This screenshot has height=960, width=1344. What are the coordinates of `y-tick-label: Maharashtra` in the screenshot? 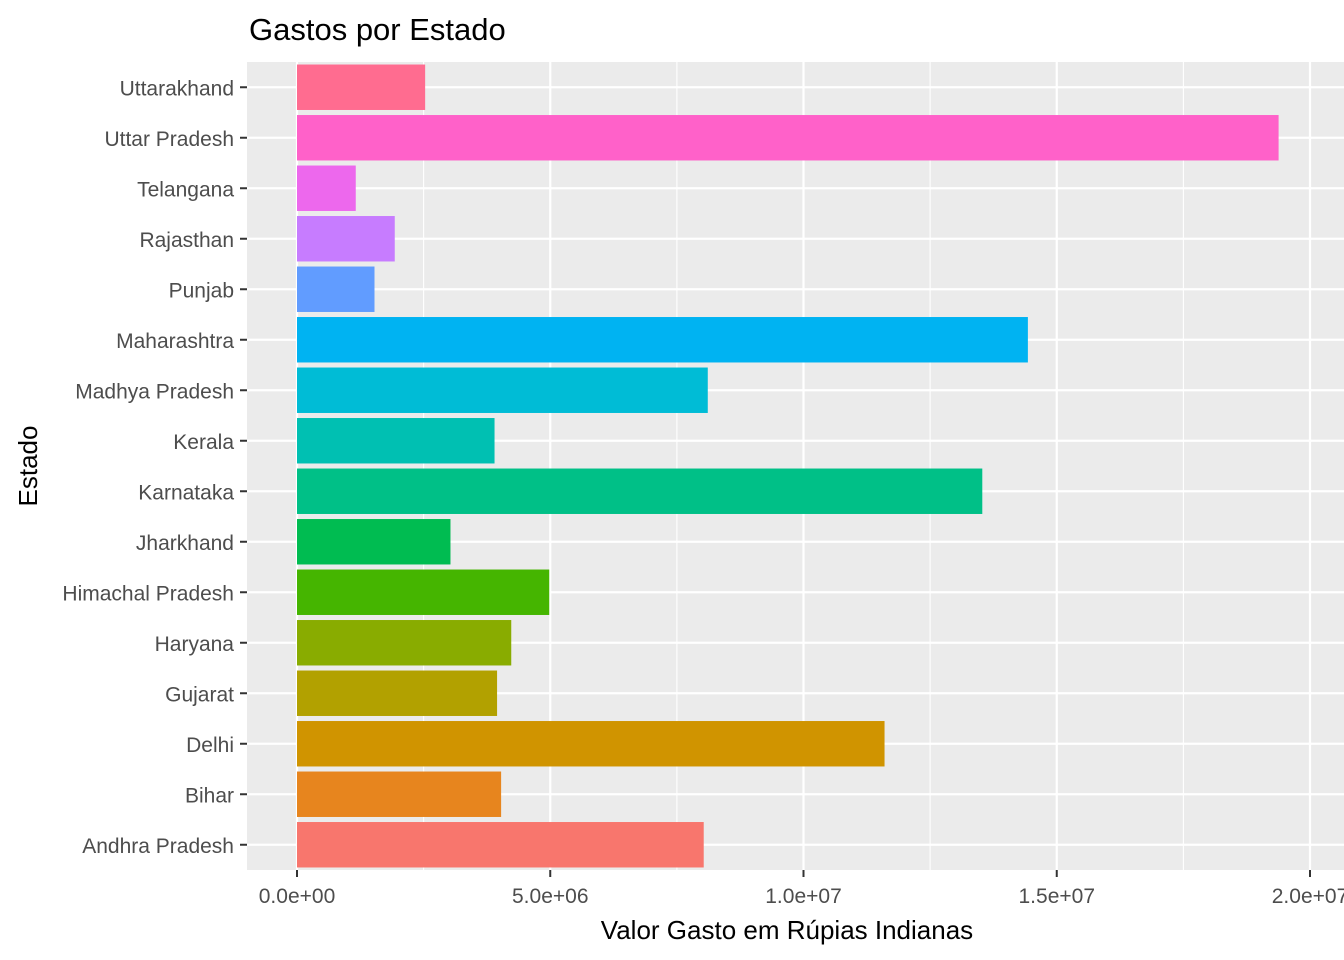 It's located at (175, 341).